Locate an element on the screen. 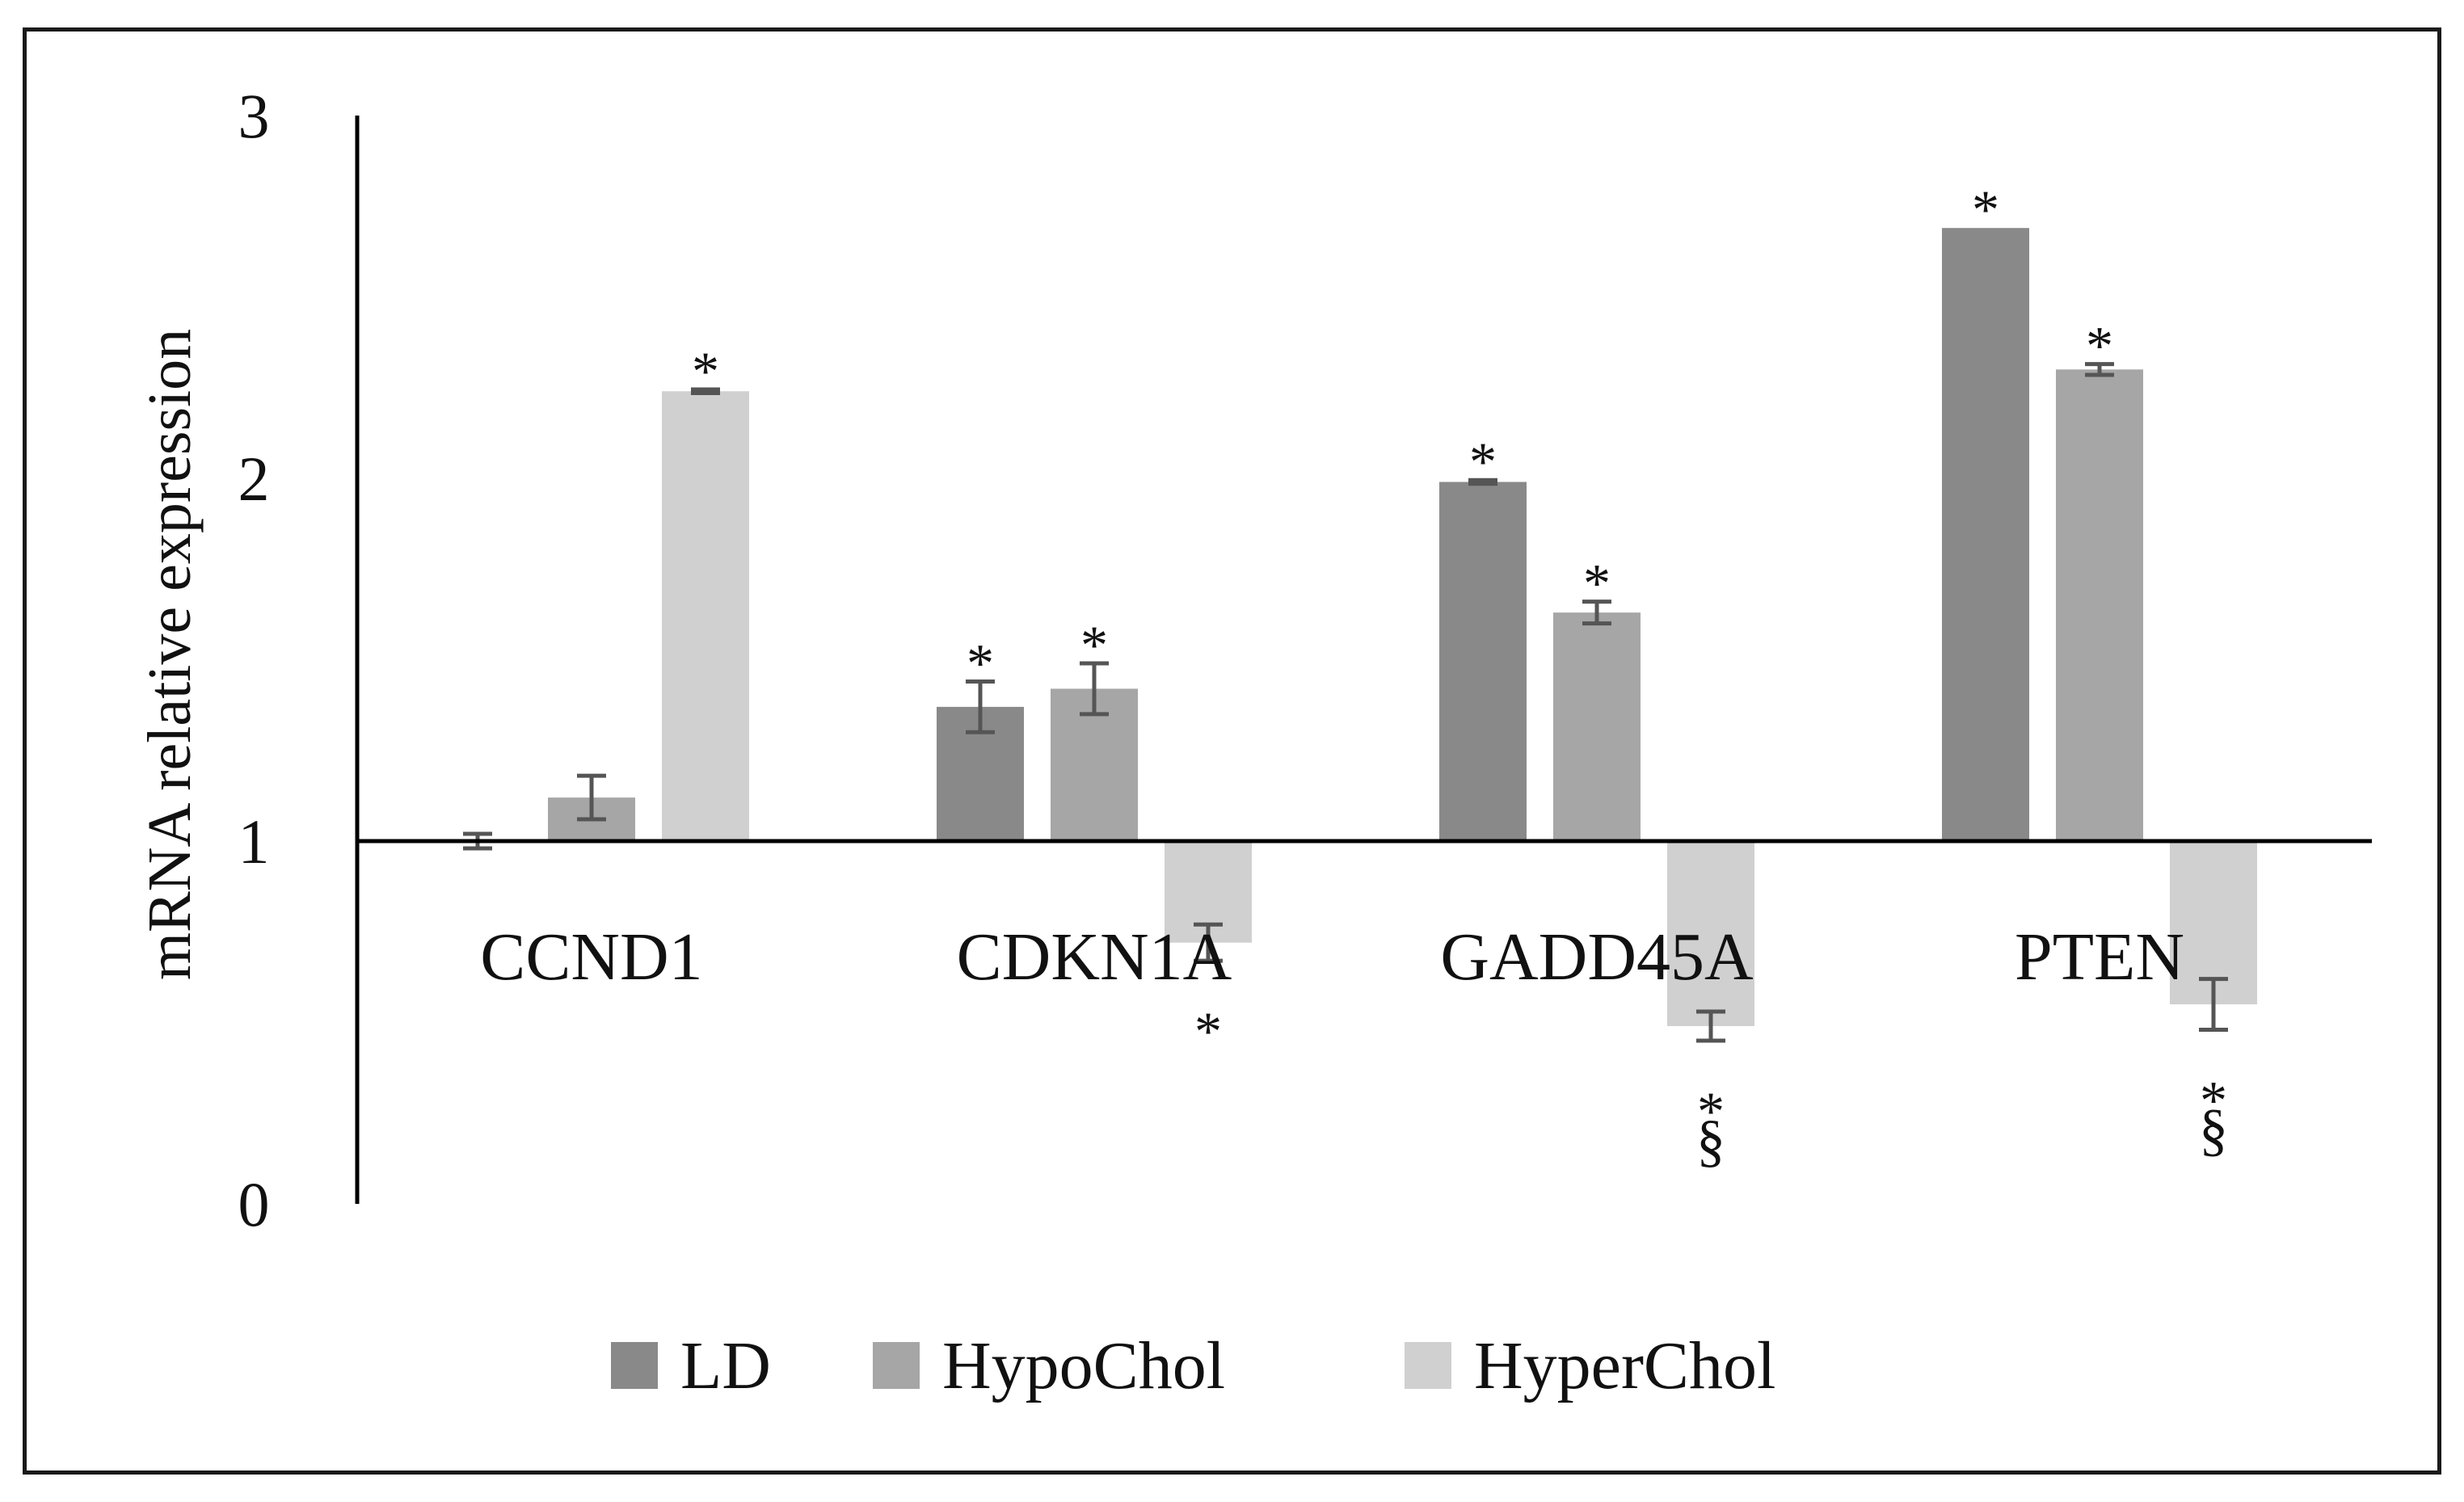 This screenshot has width=2464, height=1502. legend: LD HypoChol HyperChol is located at coordinates (1193, 1365).